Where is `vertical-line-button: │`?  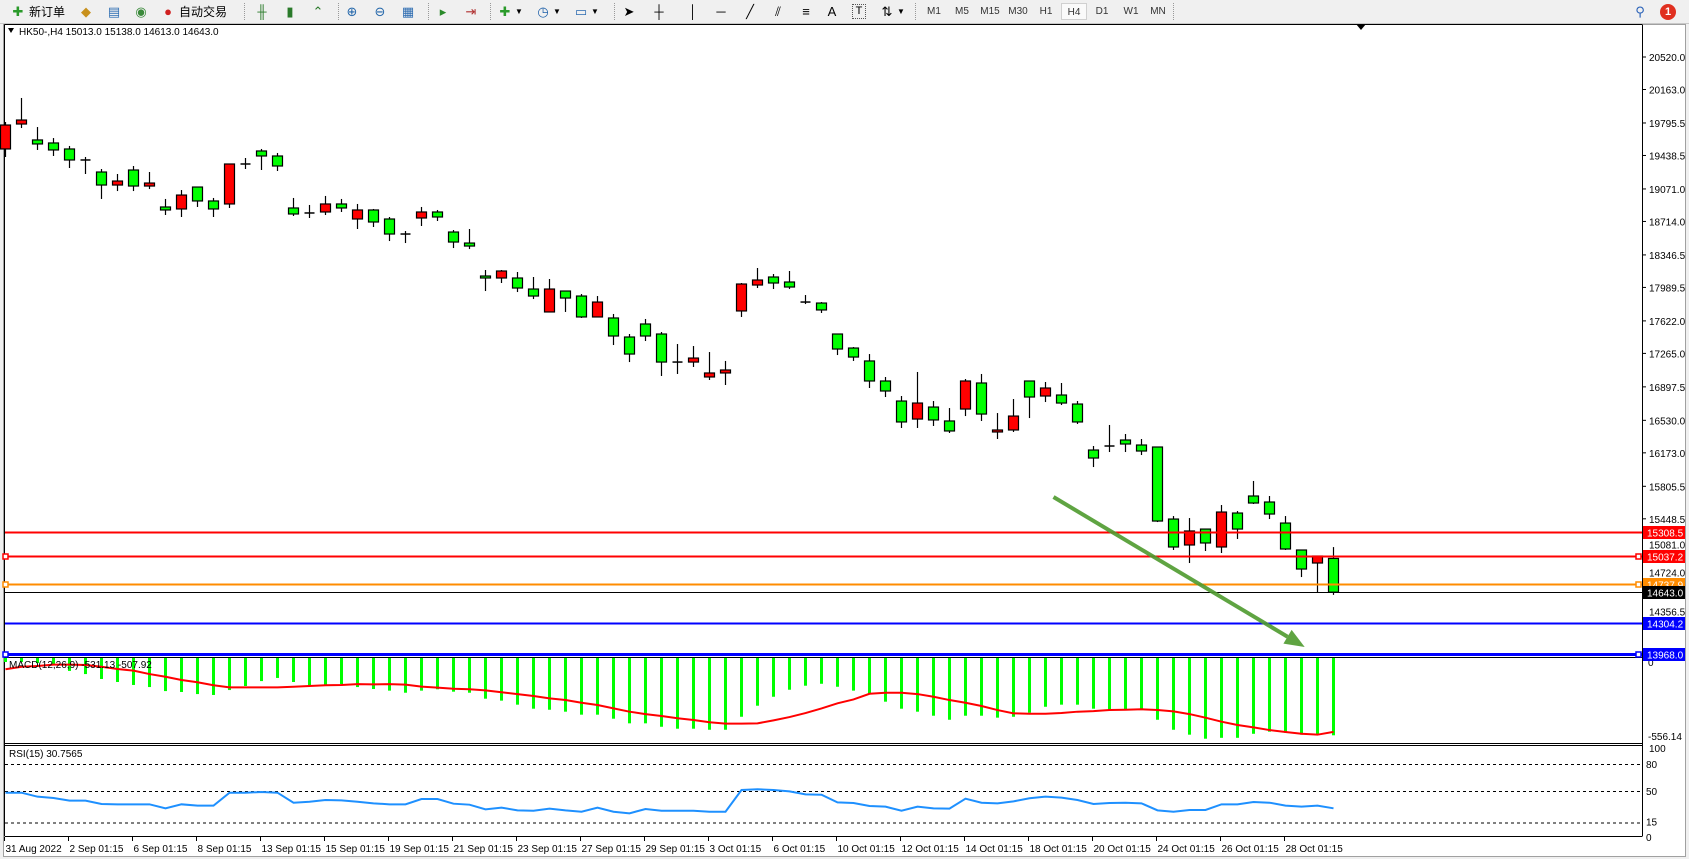 vertical-line-button: │ is located at coordinates (693, 11).